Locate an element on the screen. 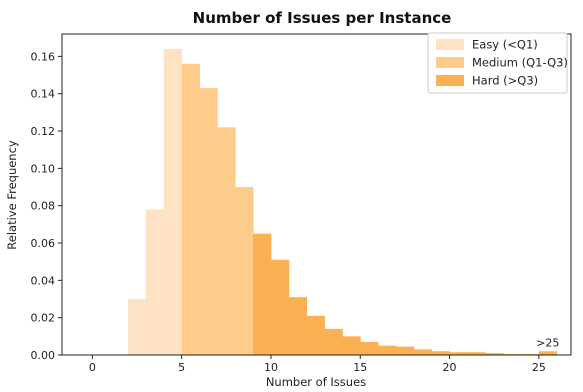 This screenshot has width=583, height=392. x-tick-label: 15 is located at coordinates (360, 367).